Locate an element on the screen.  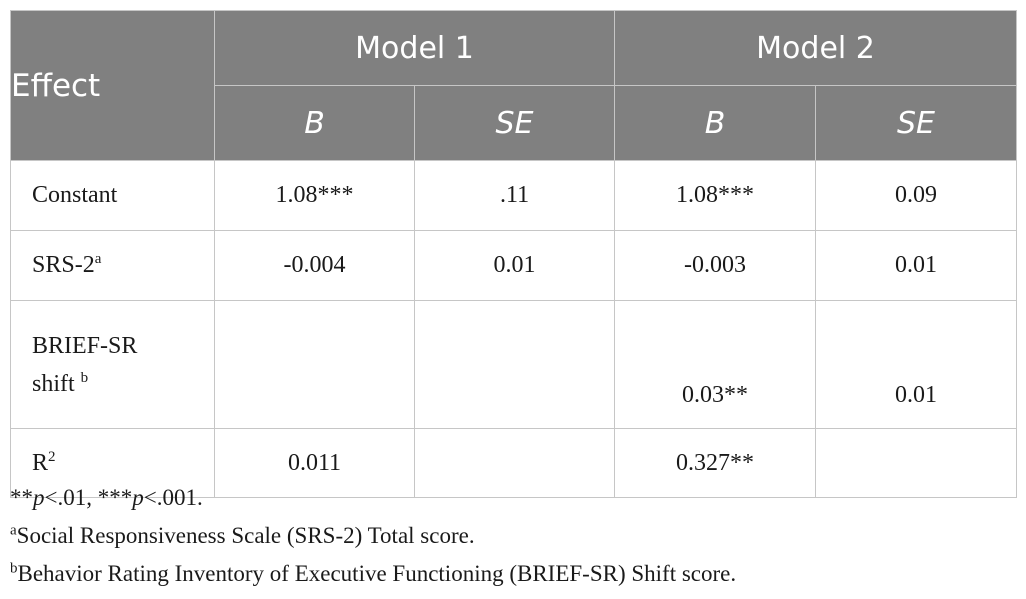
footnote-marker-b: b is located at coordinates (84, 377).